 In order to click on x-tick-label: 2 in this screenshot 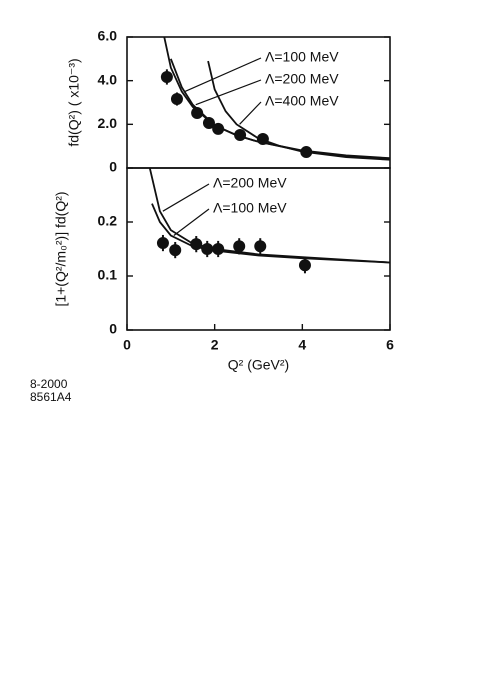, I will do `click(215, 345)`.